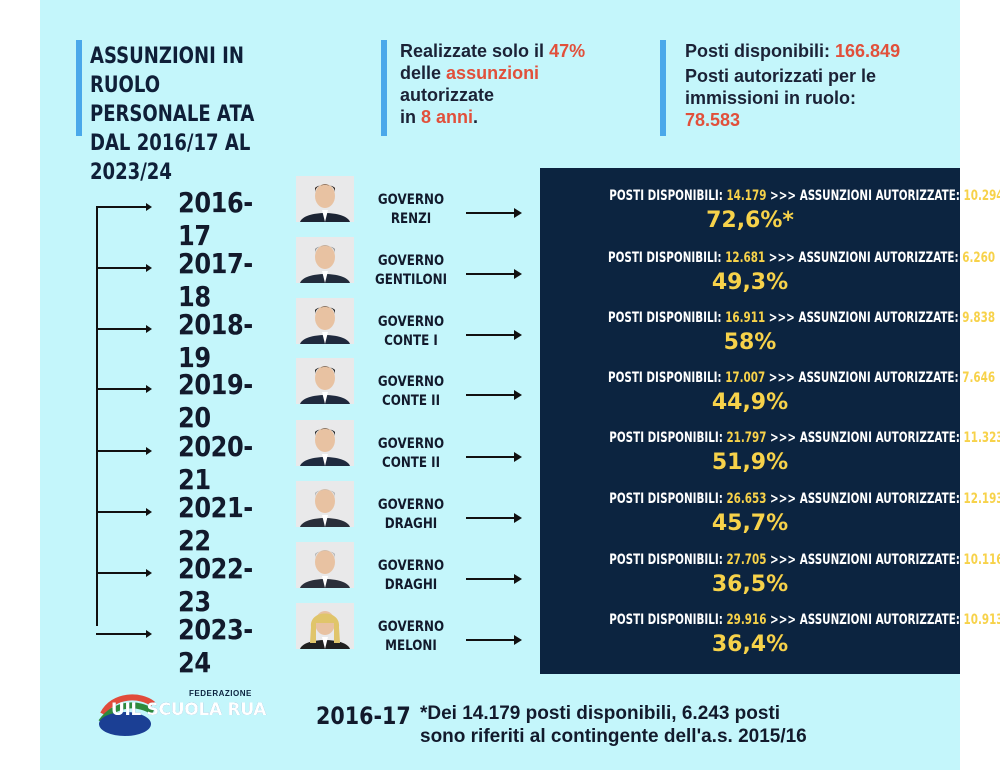 This screenshot has width=1000, height=770. I want to click on posti-value: 27.705, so click(746, 560).